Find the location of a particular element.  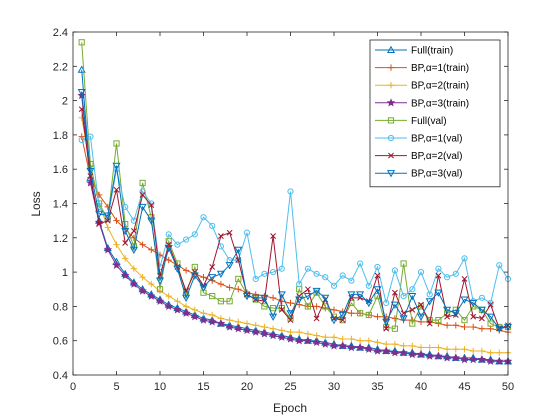

legend-label: BP,α=1(train) is located at coordinates (440, 68).